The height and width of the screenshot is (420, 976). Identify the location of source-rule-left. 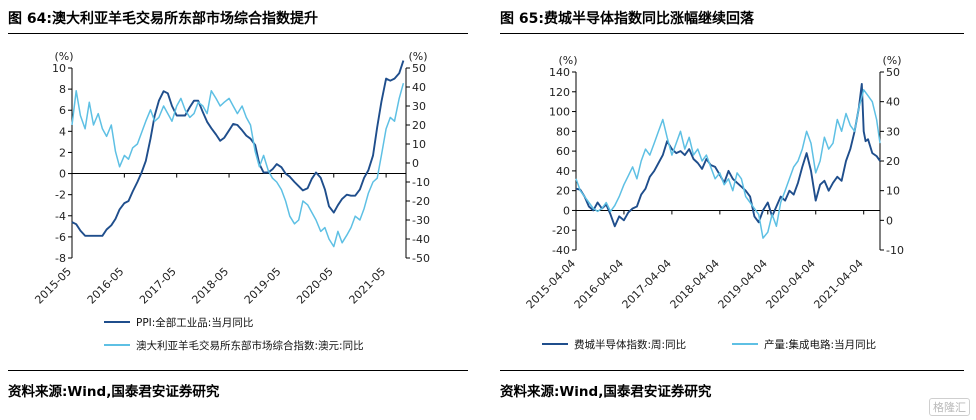
(238, 370).